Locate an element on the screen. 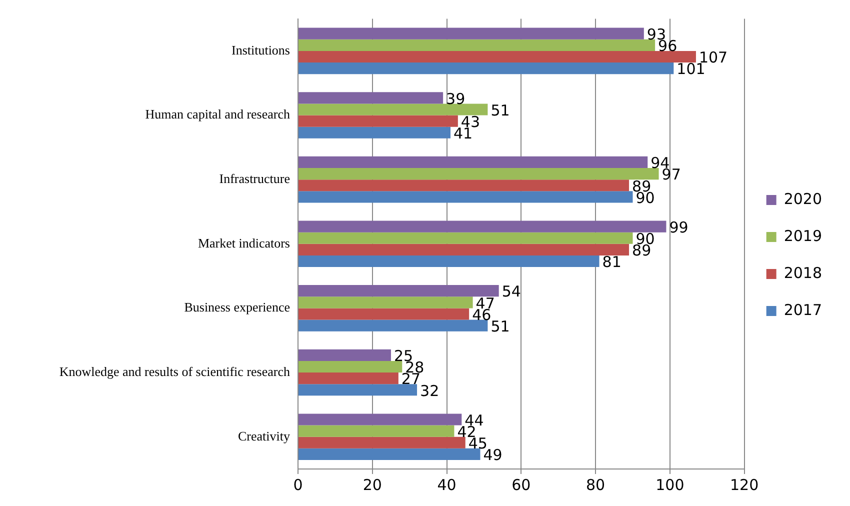 The image size is (850, 506). data-label: 32 is located at coordinates (430, 391).